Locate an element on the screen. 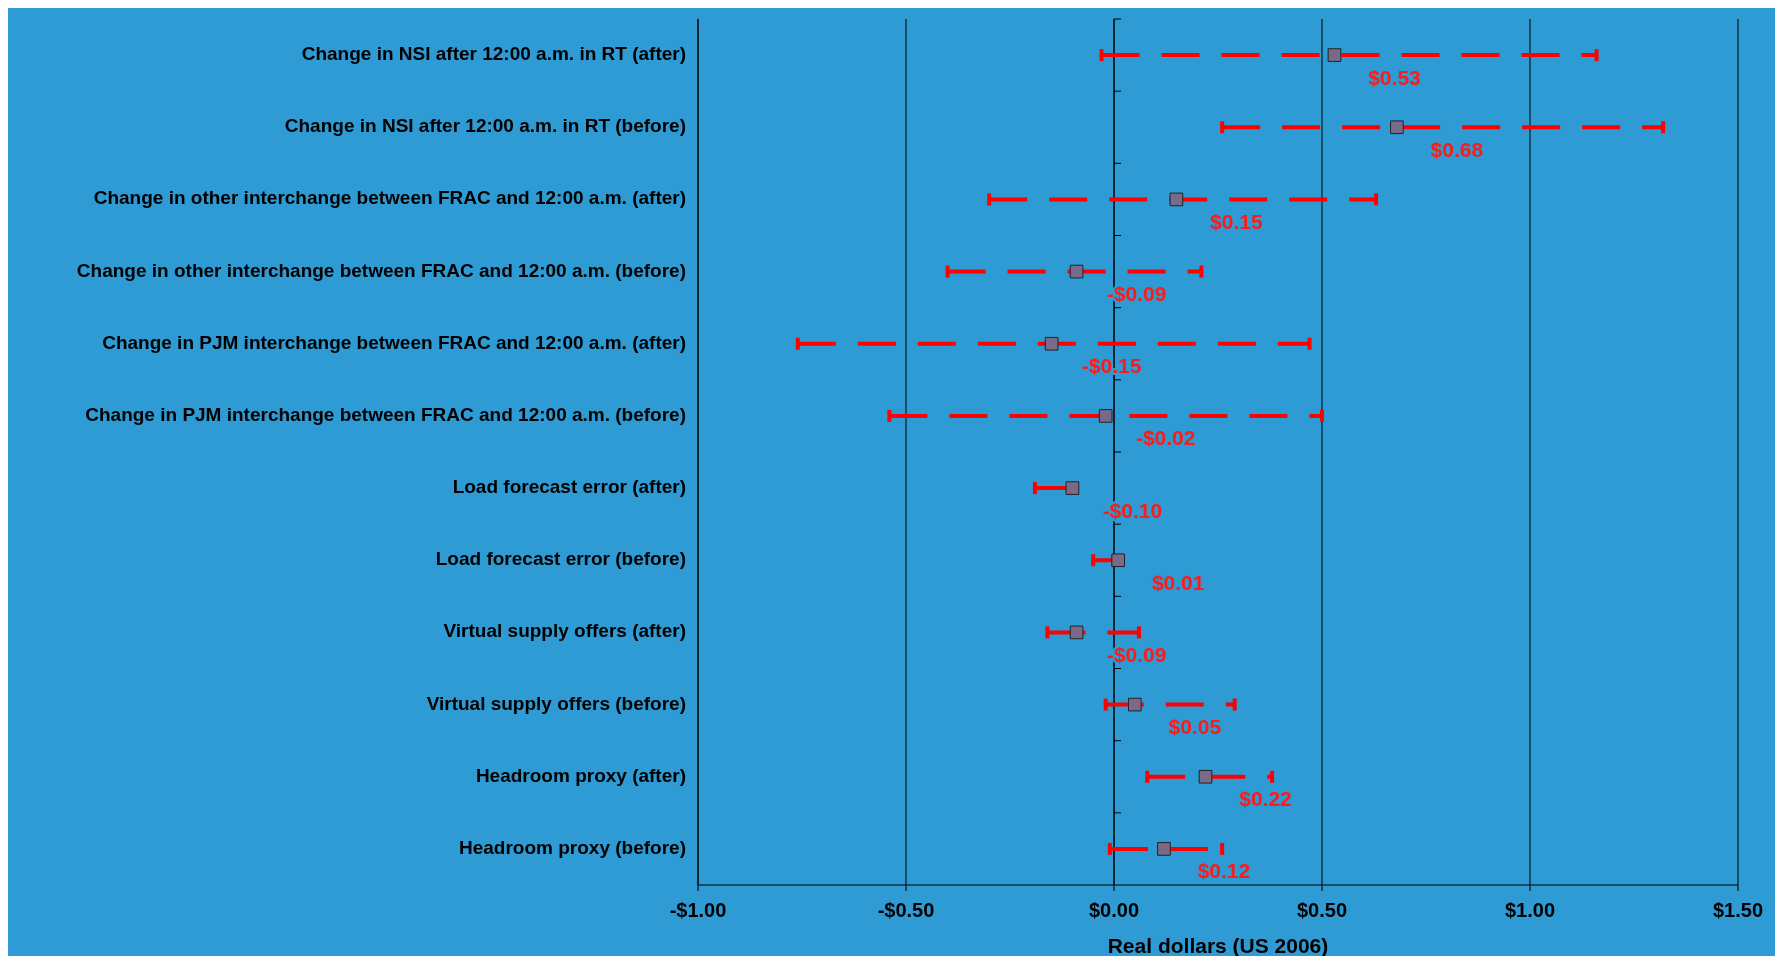 The image size is (1775, 956). y-tick-label: Load forecast error (after) is located at coordinates (569, 487).